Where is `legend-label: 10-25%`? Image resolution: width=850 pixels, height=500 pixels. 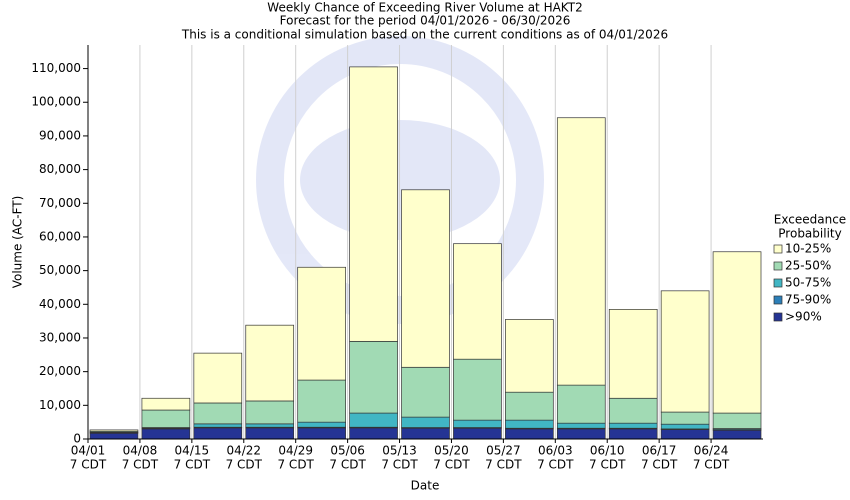 legend-label: 10-25% is located at coordinates (808, 249).